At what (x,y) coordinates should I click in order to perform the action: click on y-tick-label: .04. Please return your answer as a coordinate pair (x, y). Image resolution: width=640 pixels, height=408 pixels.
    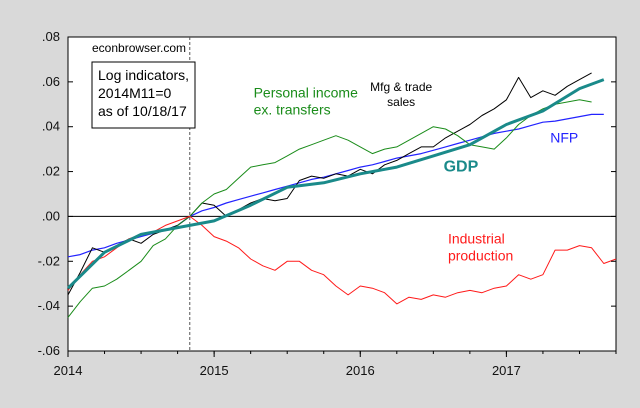
    Looking at the image, I should click on (51, 126).